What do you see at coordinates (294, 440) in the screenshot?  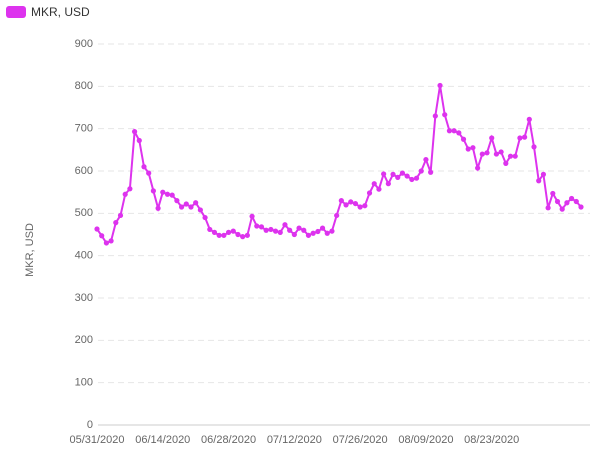 I see `x-tick-label: 07/12/2020` at bounding box center [294, 440].